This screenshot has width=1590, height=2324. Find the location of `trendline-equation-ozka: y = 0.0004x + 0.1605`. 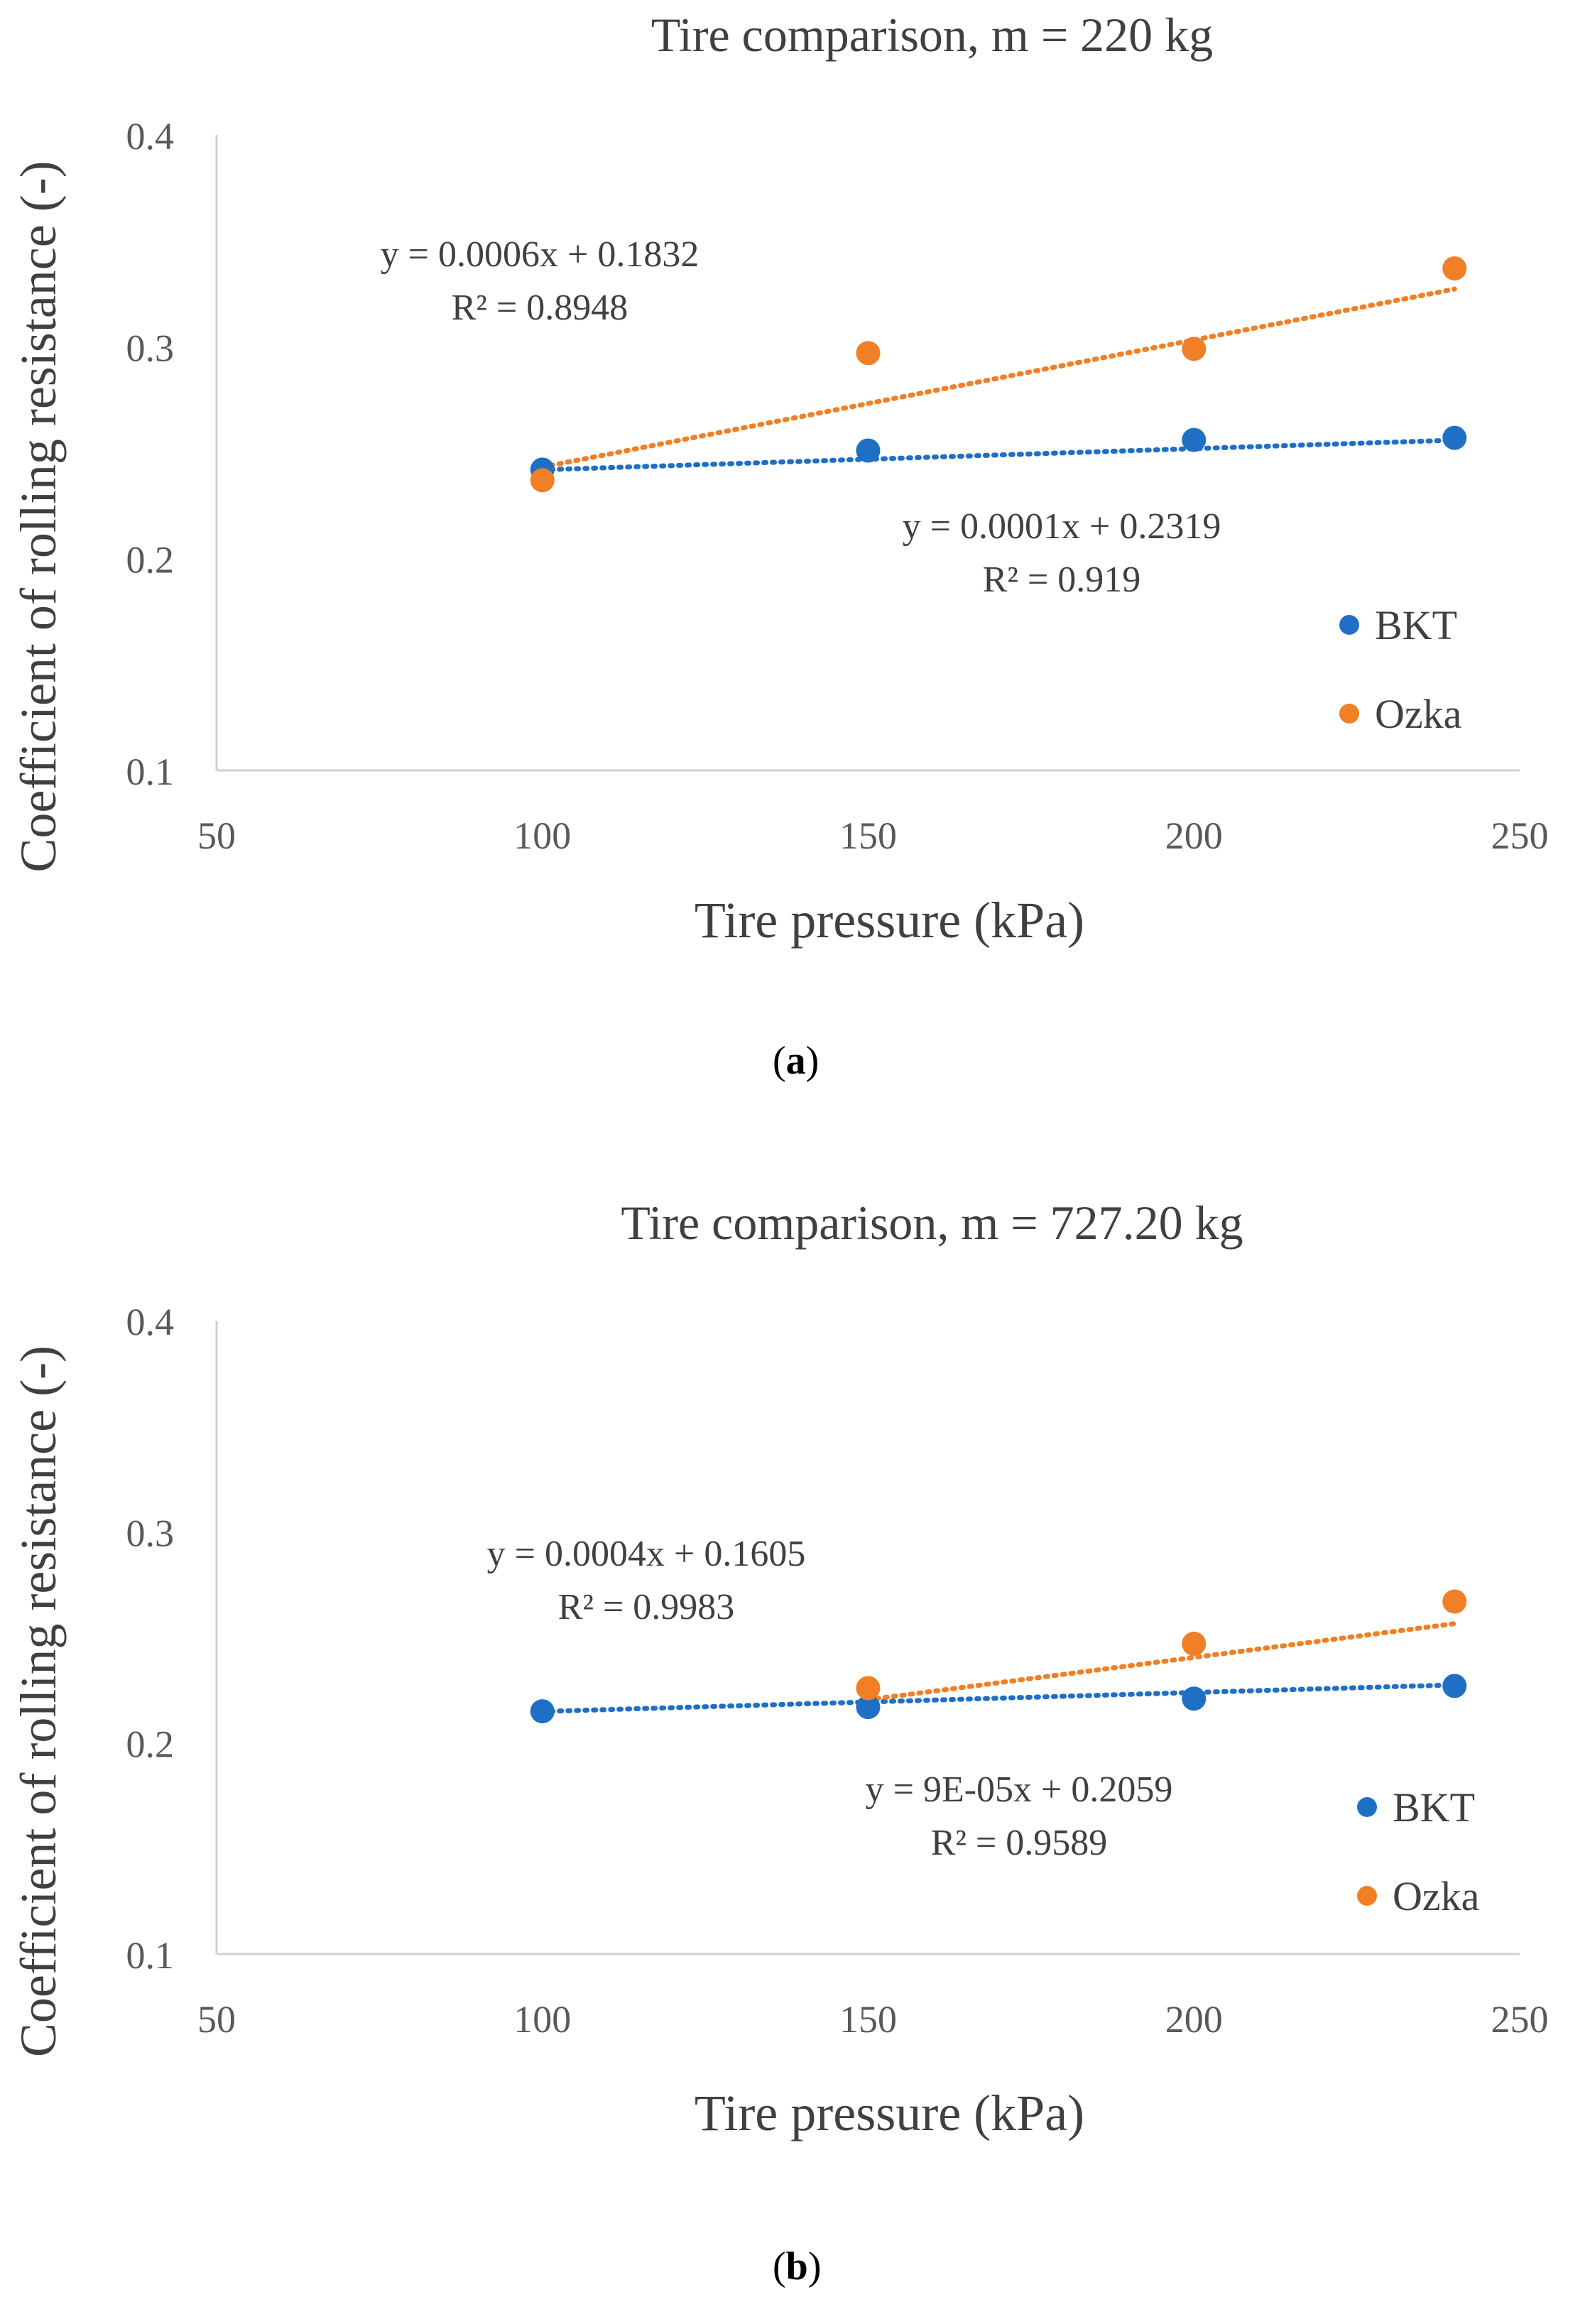

trendline-equation-ozka: y = 0.0004x + 0.1605 is located at coordinates (646, 1554).